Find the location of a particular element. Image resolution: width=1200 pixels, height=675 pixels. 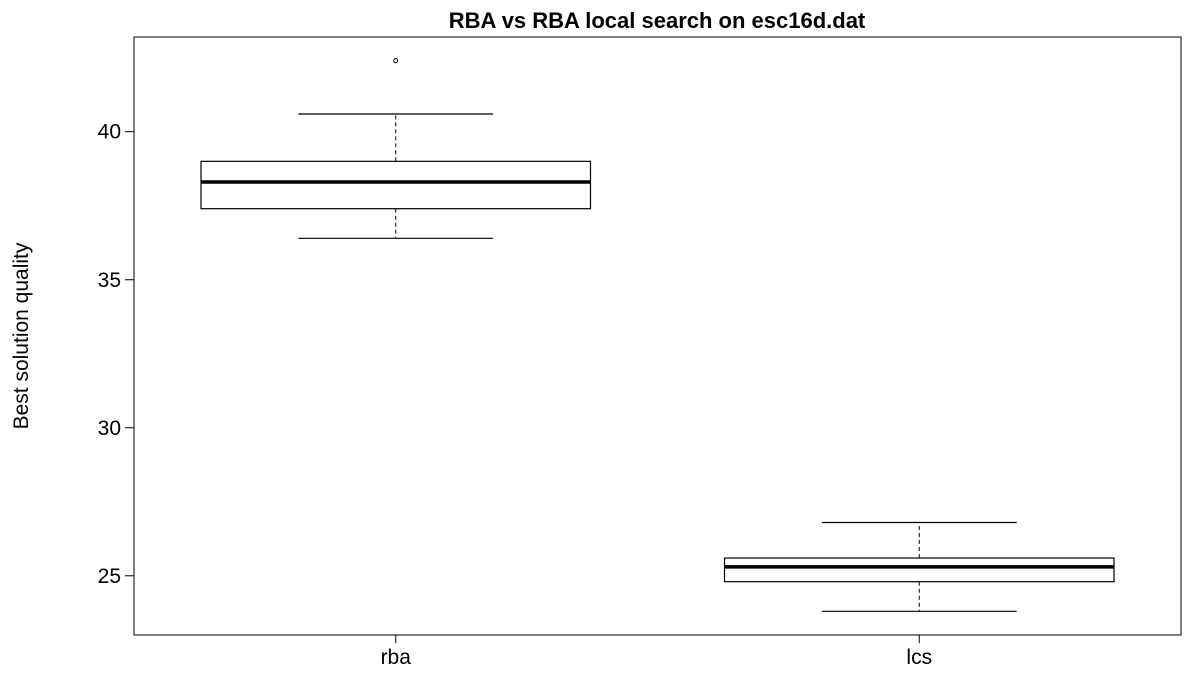

y-tick-label: 35 is located at coordinates (109, 280).